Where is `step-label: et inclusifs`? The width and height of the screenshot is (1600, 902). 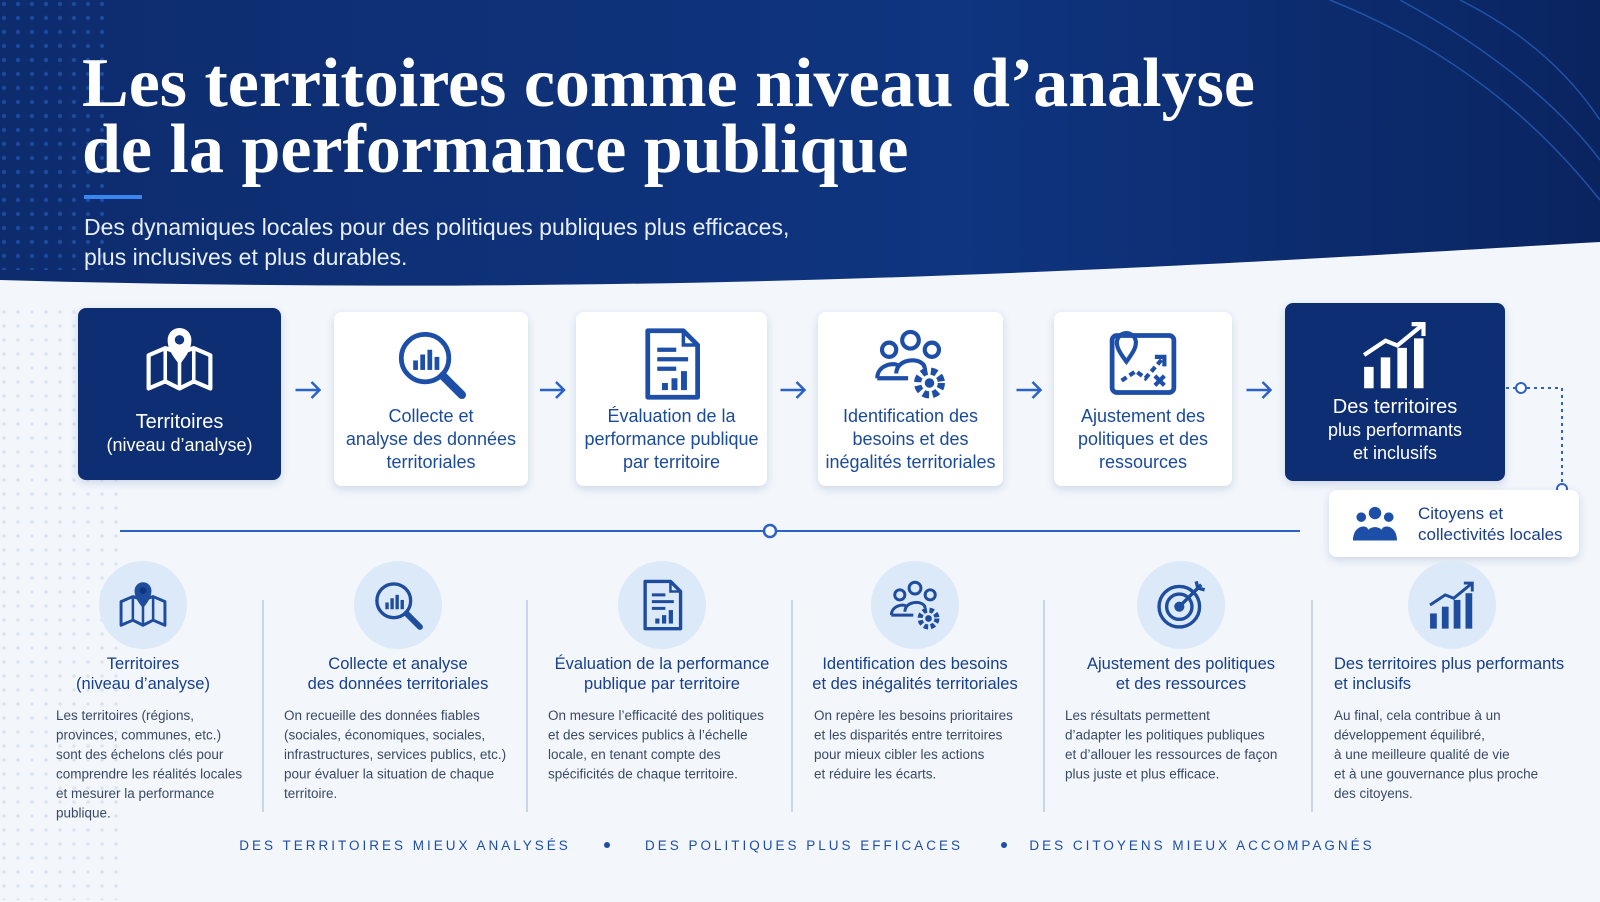
step-label: et inclusifs is located at coordinates (1395, 453).